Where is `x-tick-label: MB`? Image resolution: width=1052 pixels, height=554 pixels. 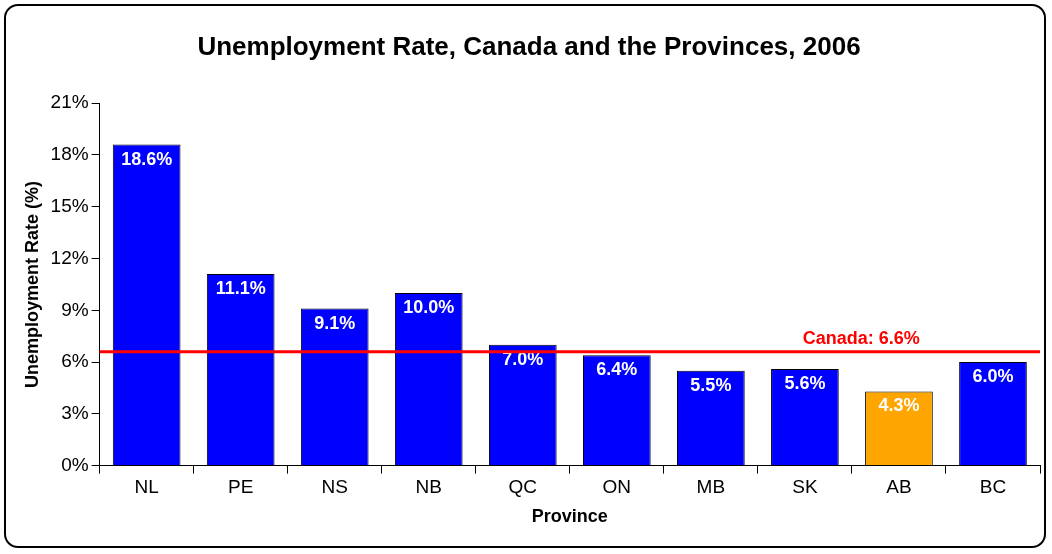
x-tick-label: MB is located at coordinates (711, 487).